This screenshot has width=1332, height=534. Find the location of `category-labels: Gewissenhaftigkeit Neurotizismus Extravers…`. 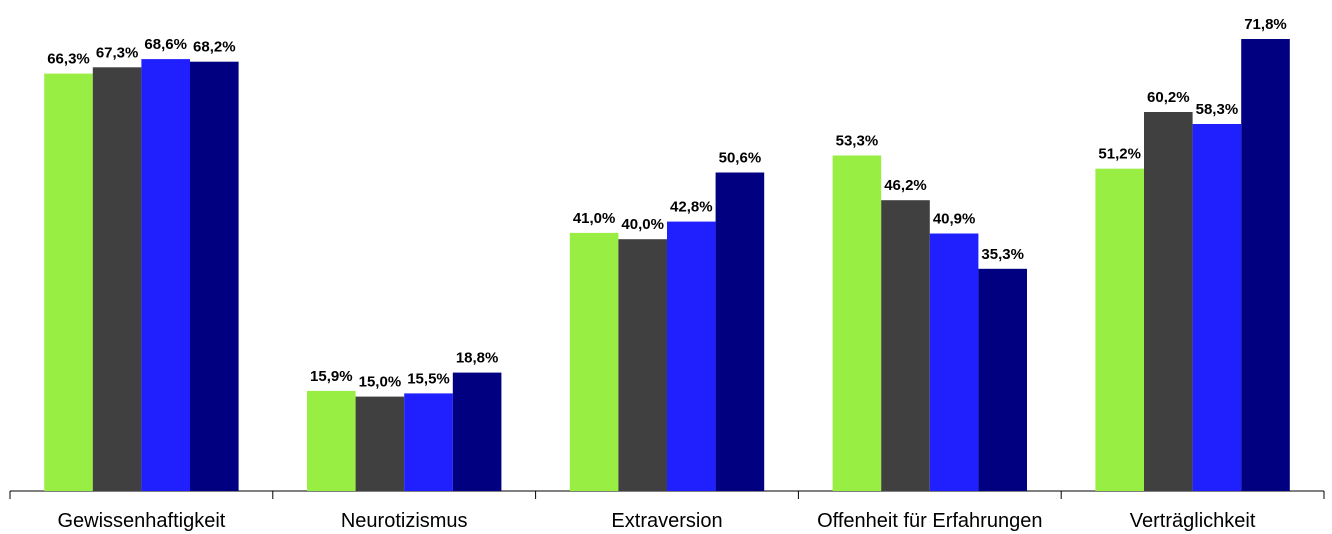

category-labels: Gewissenhaftigkeit Neurotizismus Extravers… is located at coordinates (656, 521).